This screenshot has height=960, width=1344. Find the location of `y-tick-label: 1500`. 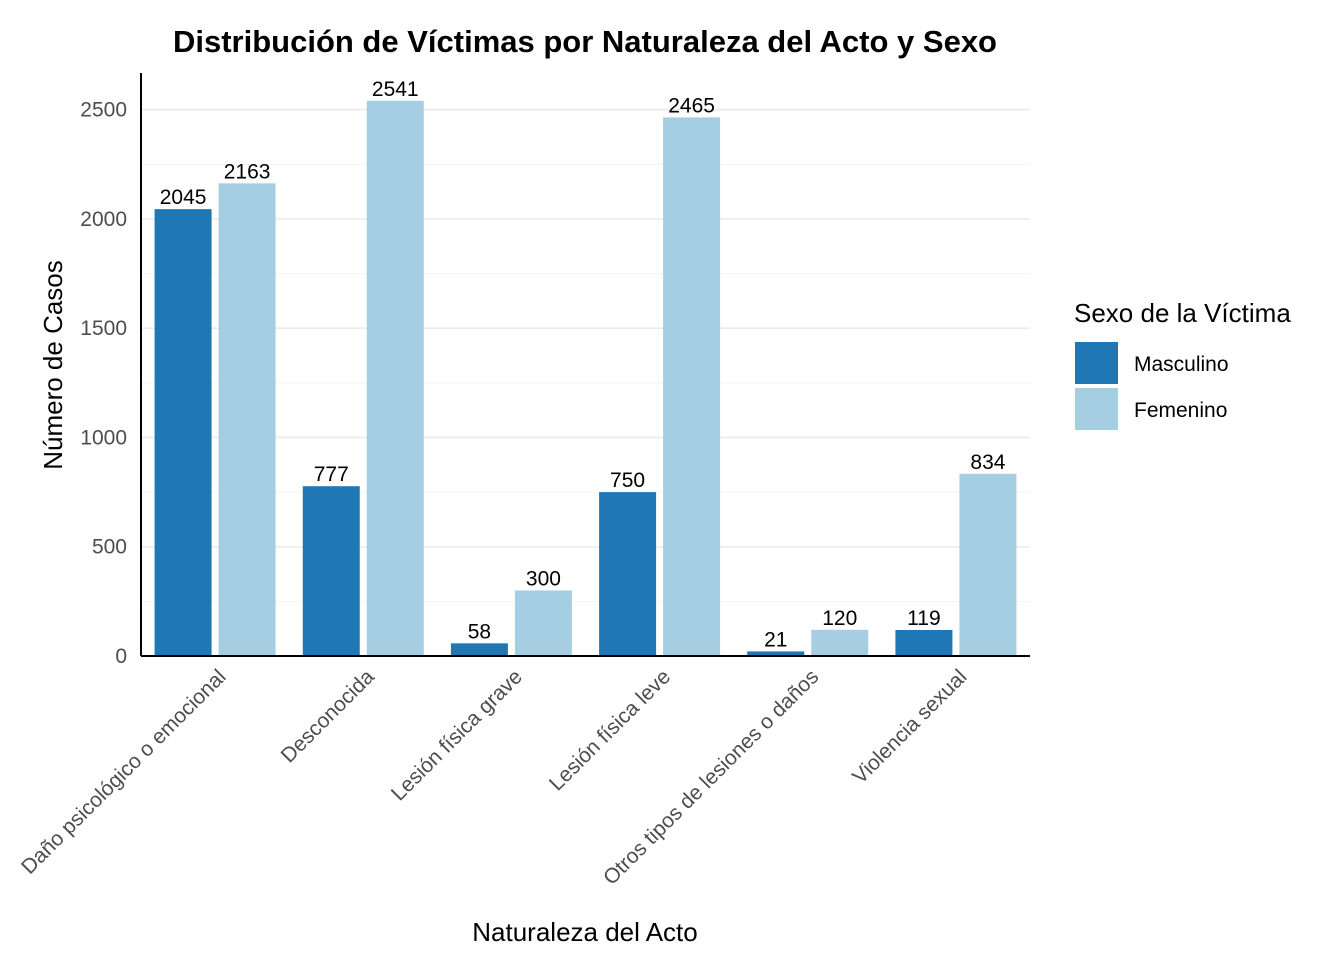

y-tick-label: 1500 is located at coordinates (103, 328).